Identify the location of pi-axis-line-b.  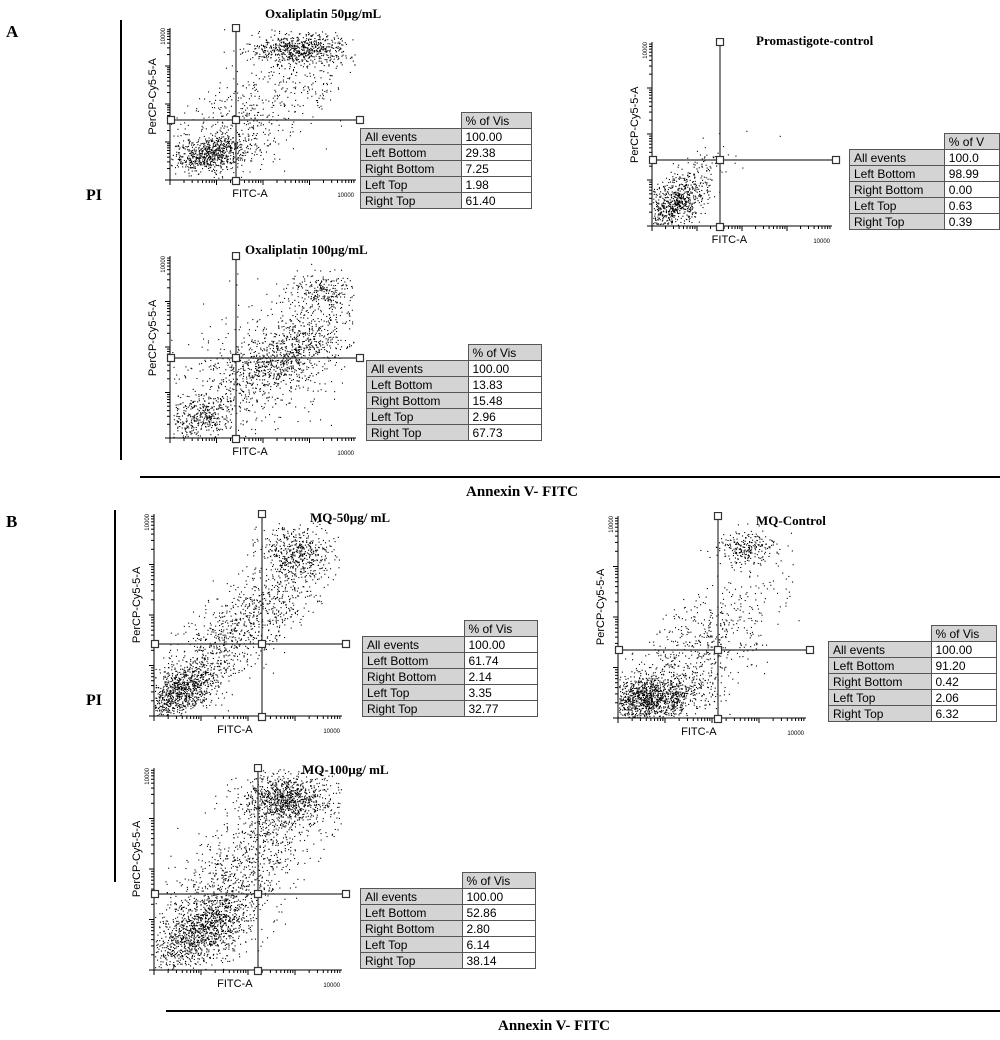
(115, 696).